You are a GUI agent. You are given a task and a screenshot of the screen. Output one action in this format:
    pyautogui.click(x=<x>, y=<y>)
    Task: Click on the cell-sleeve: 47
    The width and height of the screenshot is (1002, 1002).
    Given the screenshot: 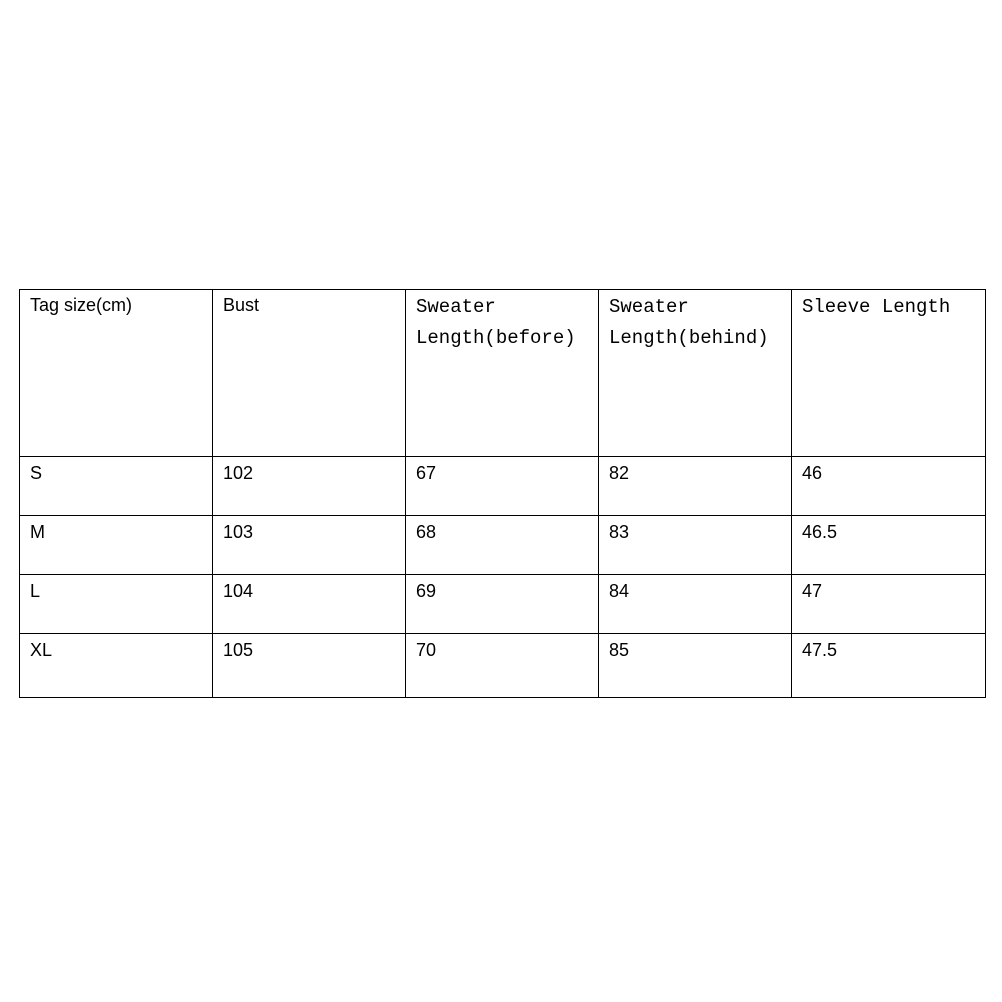 What is the action you would take?
    pyautogui.click(x=888, y=604)
    